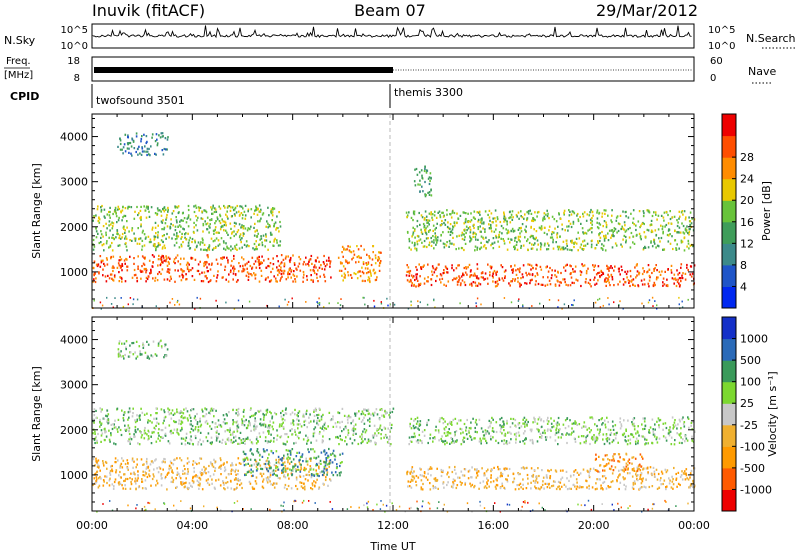 This screenshot has height=554, width=800. What do you see at coordinates (74, 227) in the screenshot?
I see `power-ytick-label: 2000` at bounding box center [74, 227].